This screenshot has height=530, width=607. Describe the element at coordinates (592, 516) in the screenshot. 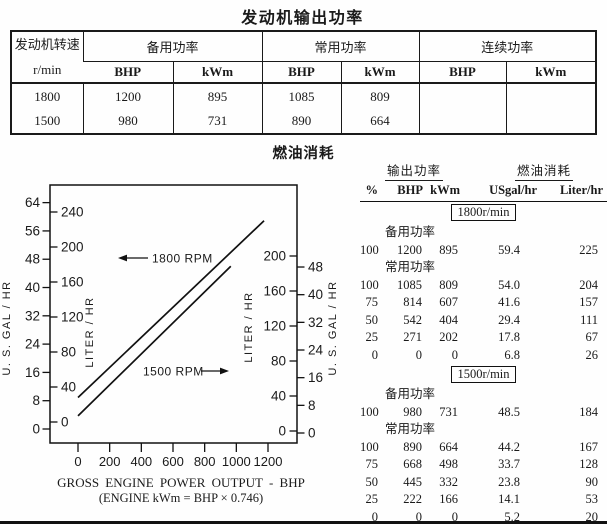

I see `fuel-data-cell: 20` at that location.